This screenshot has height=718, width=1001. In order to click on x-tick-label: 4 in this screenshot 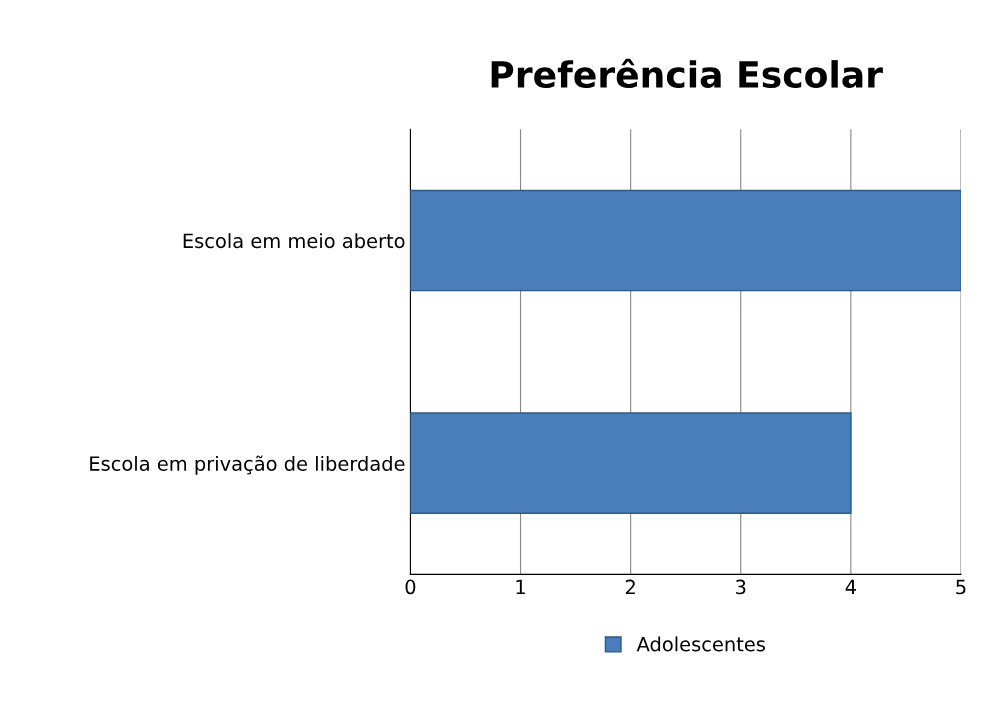, I will do `click(850, 587)`.